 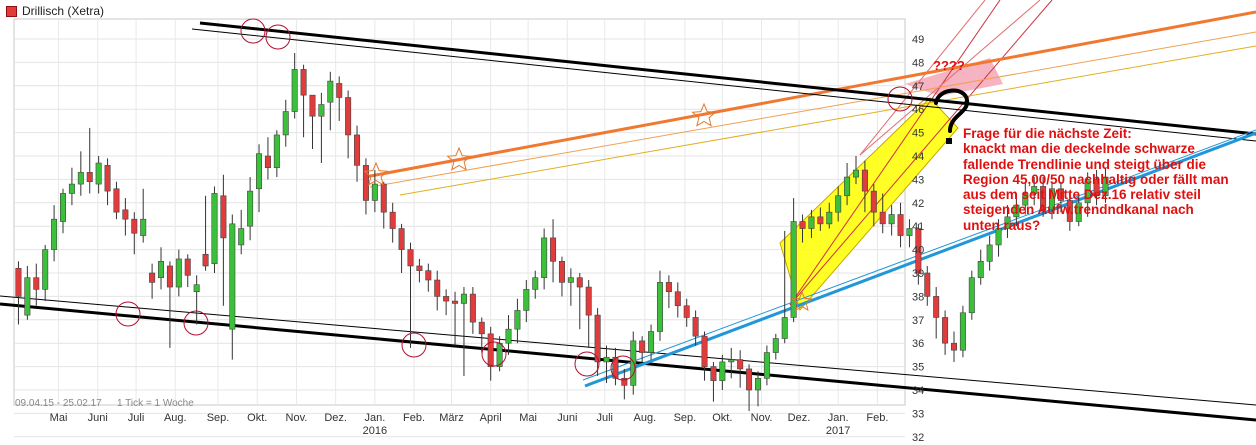 I want to click on y-tick-label: 34, so click(x=918, y=391).